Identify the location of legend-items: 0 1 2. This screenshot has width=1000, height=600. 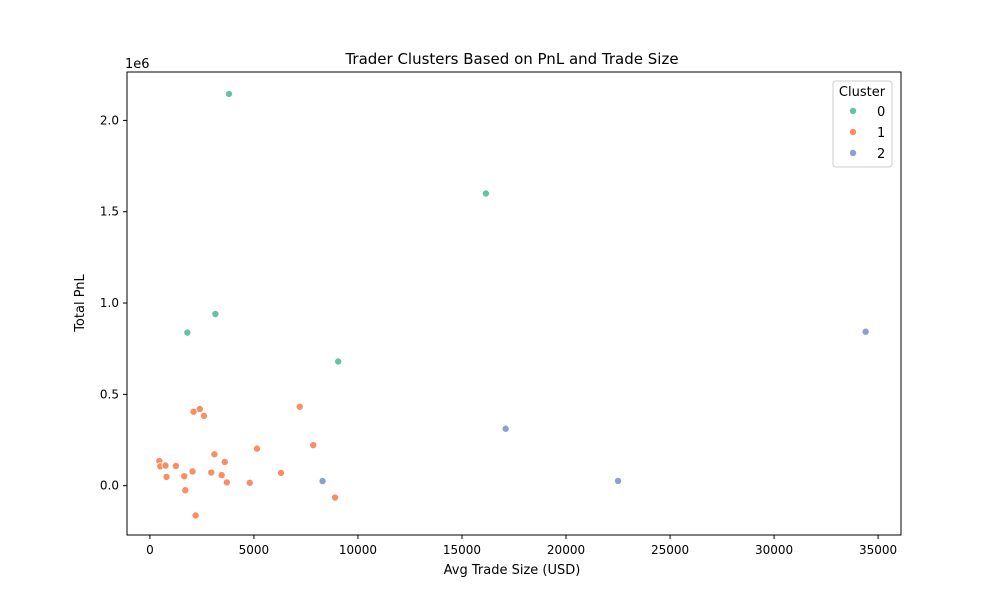
(867, 133).